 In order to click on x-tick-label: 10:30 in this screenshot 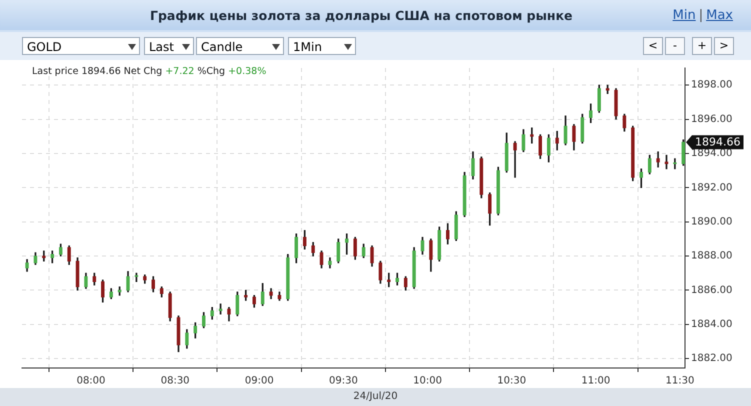, I will do `click(511, 381)`.